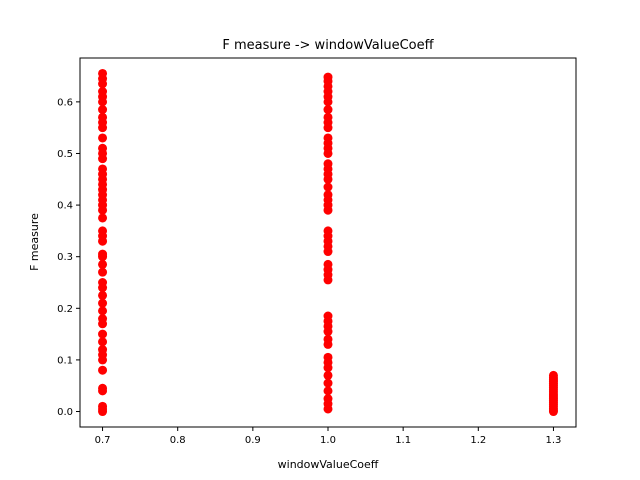 The width and height of the screenshot is (640, 480). I want to click on y-tick-label: 0.3, so click(65, 257).